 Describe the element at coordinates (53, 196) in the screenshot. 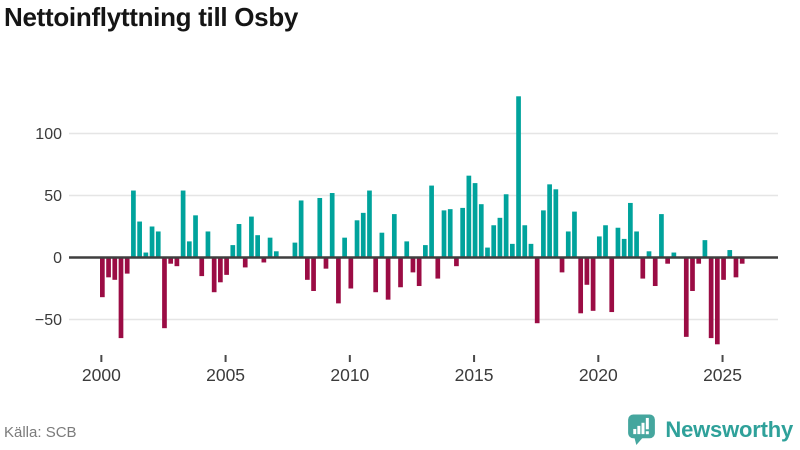

I see `y-axis-label: 50` at that location.